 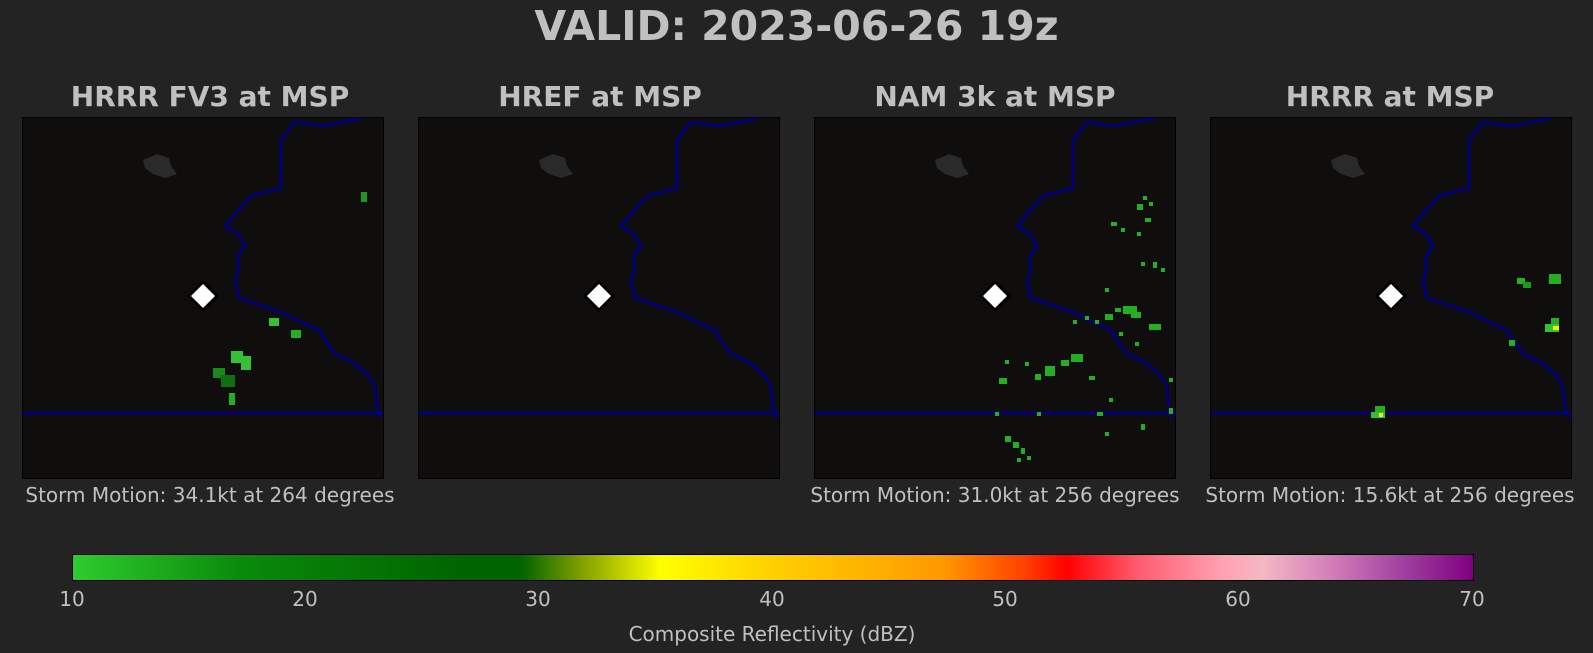 What do you see at coordinates (210, 96) in the screenshot?
I see `panel-title-hrrr-fv3: HRRR FV3 at MSP` at bounding box center [210, 96].